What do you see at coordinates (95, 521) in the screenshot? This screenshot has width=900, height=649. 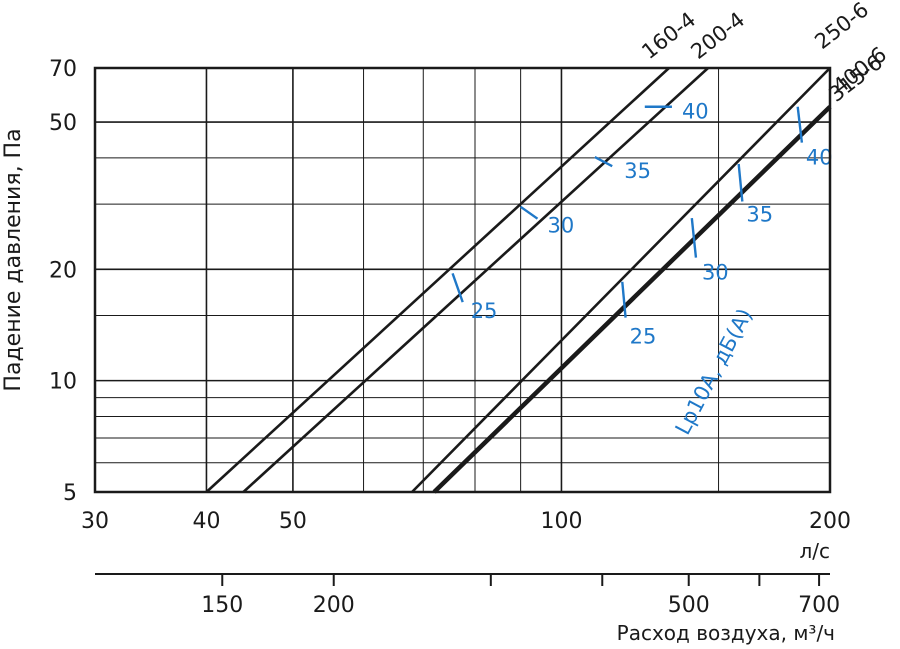 I see `x-tick-label: 30` at bounding box center [95, 521].